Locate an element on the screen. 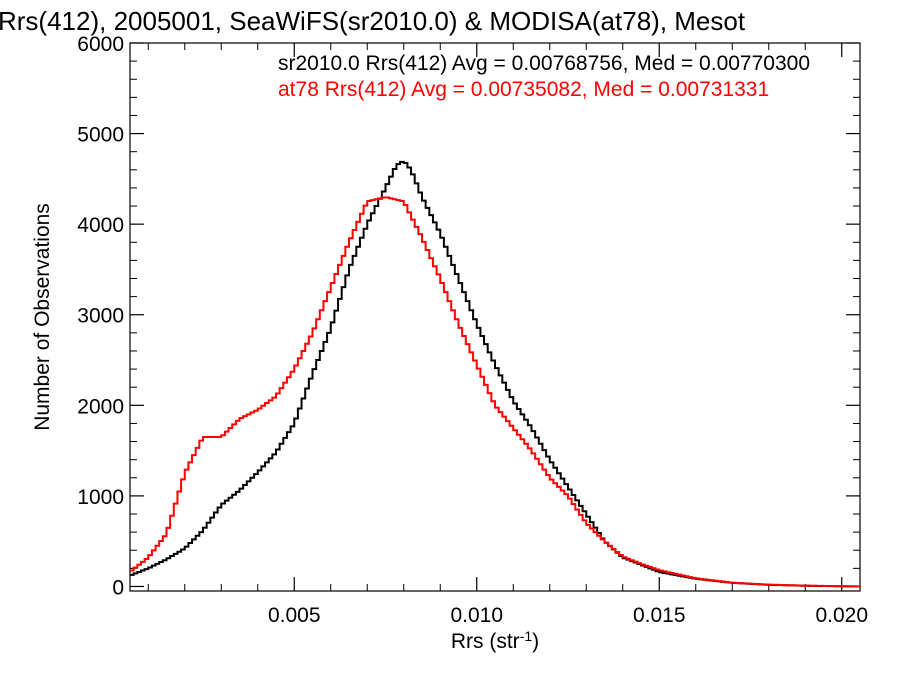  x-tick-label: 0.010 is located at coordinates (476, 615).